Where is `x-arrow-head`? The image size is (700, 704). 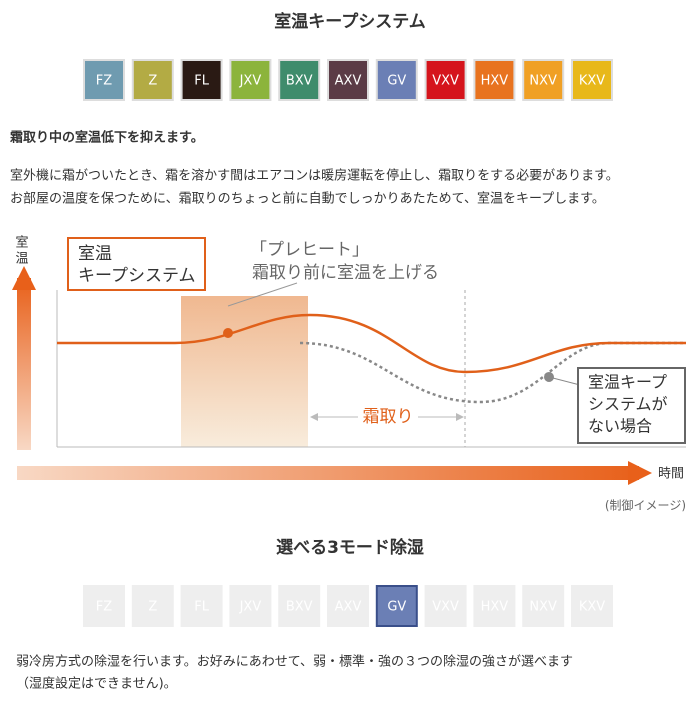
x-arrow-head is located at coordinates (640, 473).